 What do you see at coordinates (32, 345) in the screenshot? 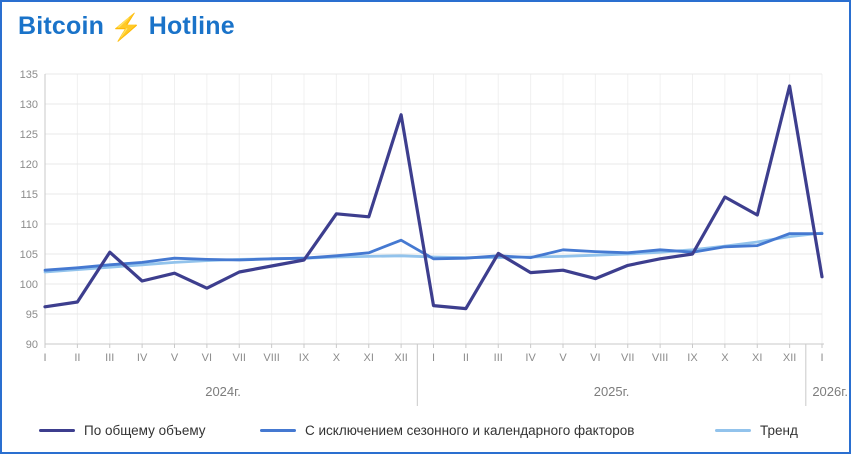
I see `y-axis-tick-label: 90` at bounding box center [32, 345].